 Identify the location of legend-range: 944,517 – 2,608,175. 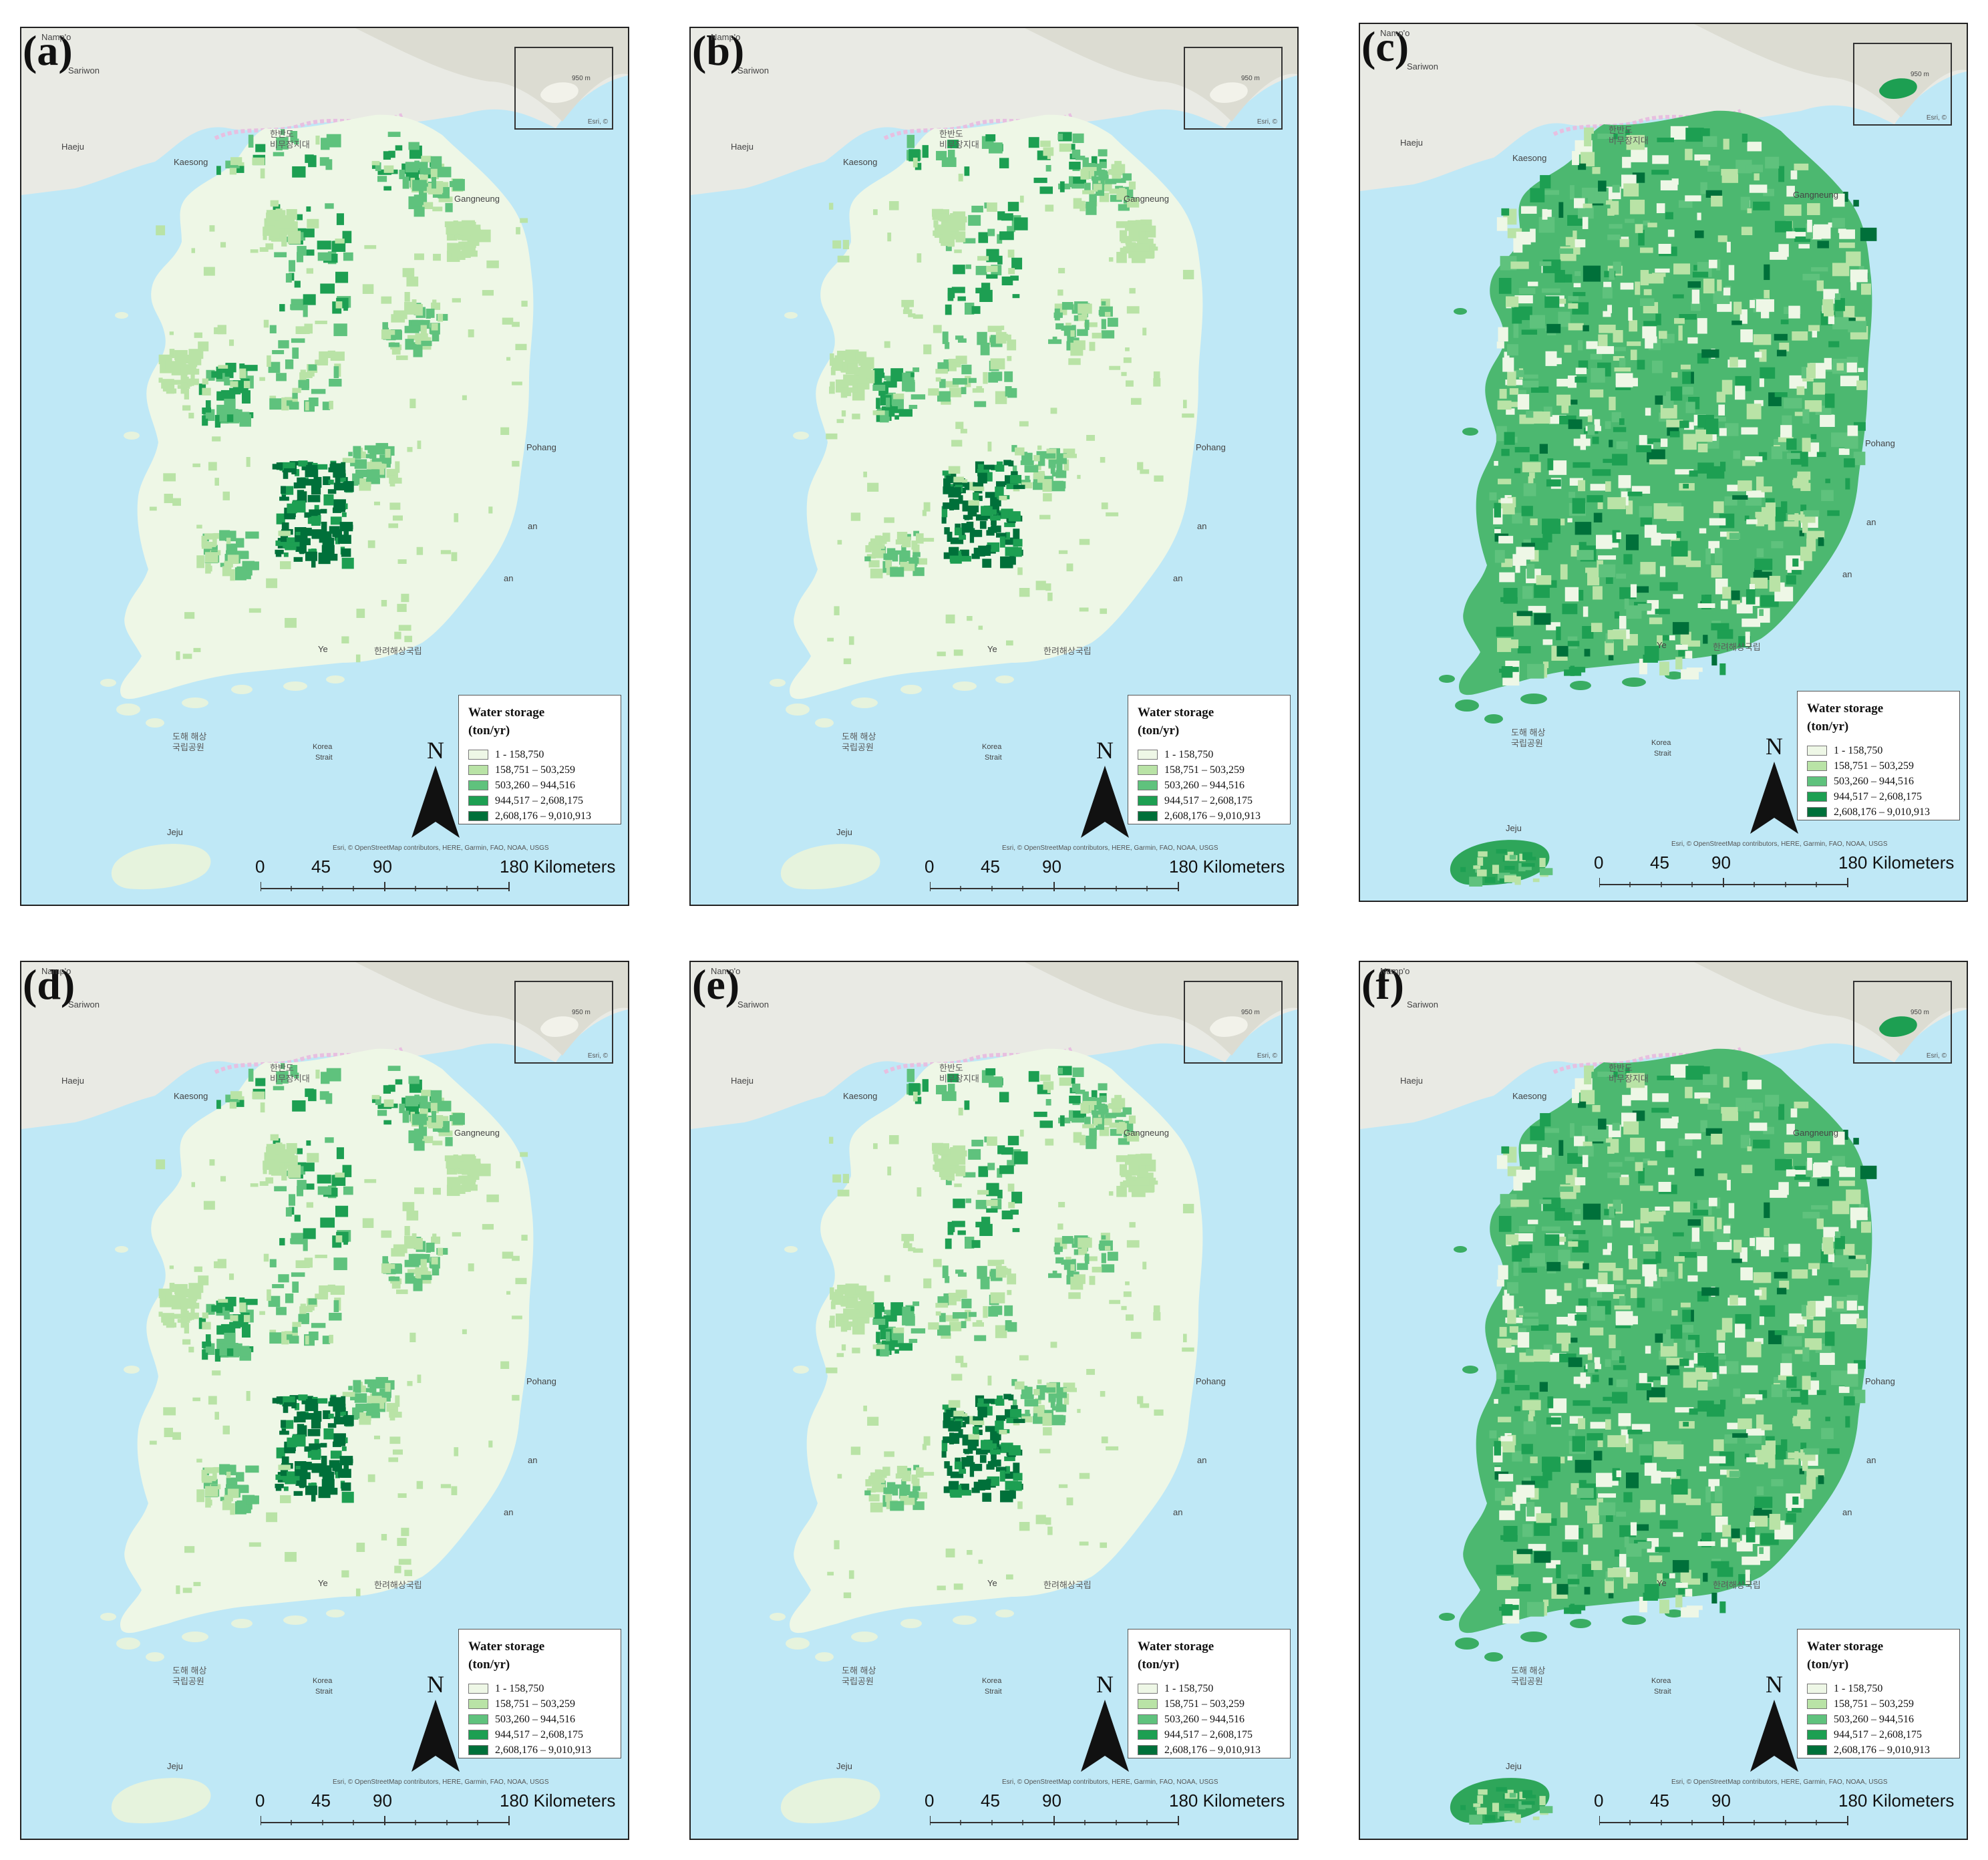
(539, 801).